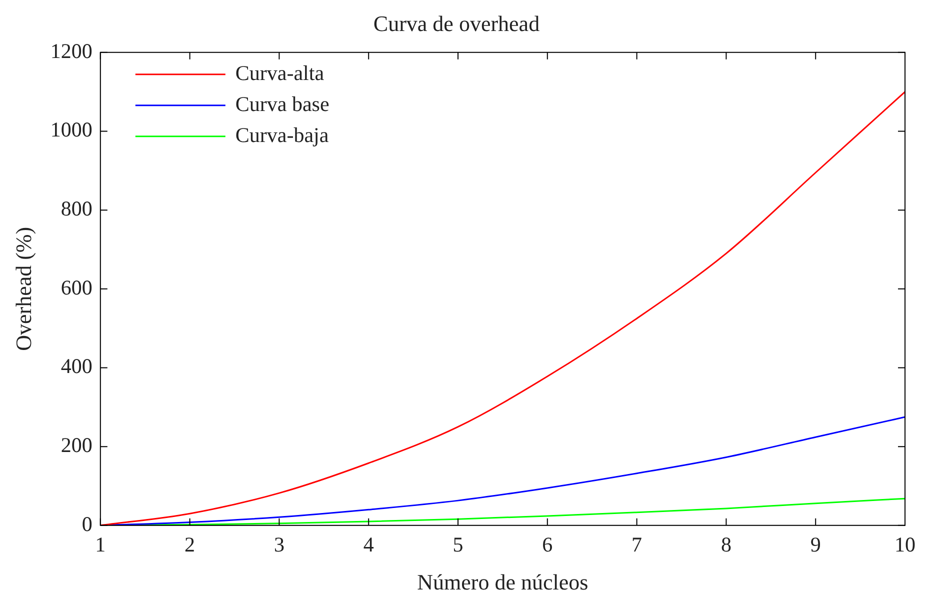 The height and width of the screenshot is (609, 933). I want to click on chart-title: Curva de overhead, so click(456, 23).